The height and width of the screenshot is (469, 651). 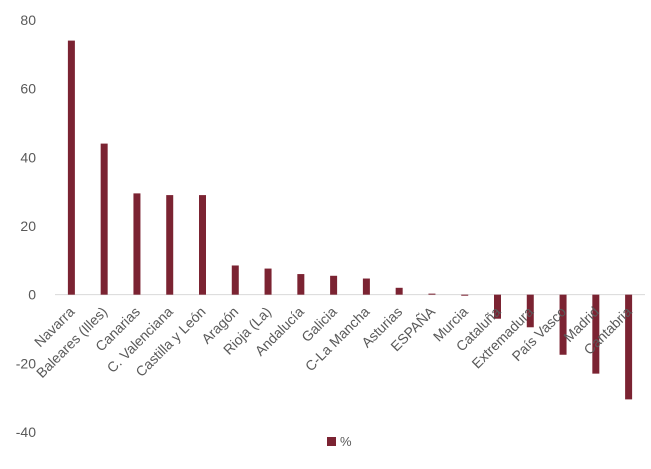 I want to click on y-tick-label: 0, so click(x=32, y=295).